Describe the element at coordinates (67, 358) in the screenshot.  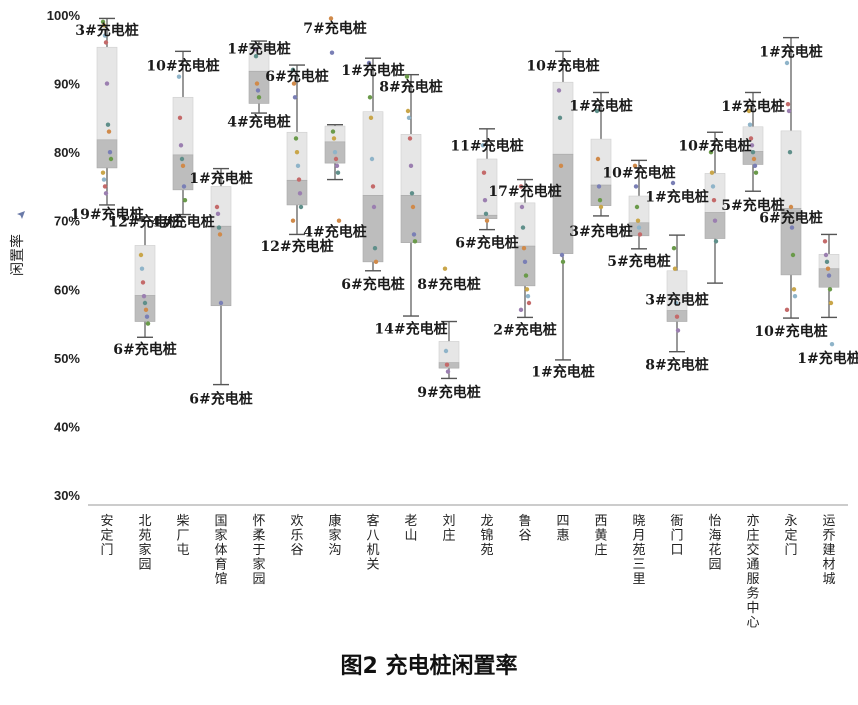
I see `y-tick-label: 50%` at that location.